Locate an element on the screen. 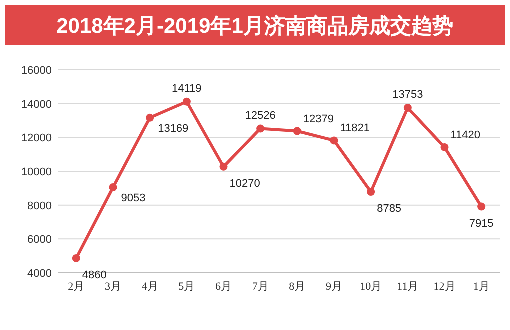 The image size is (510, 330). x-tick-label: 5月 is located at coordinates (187, 287).